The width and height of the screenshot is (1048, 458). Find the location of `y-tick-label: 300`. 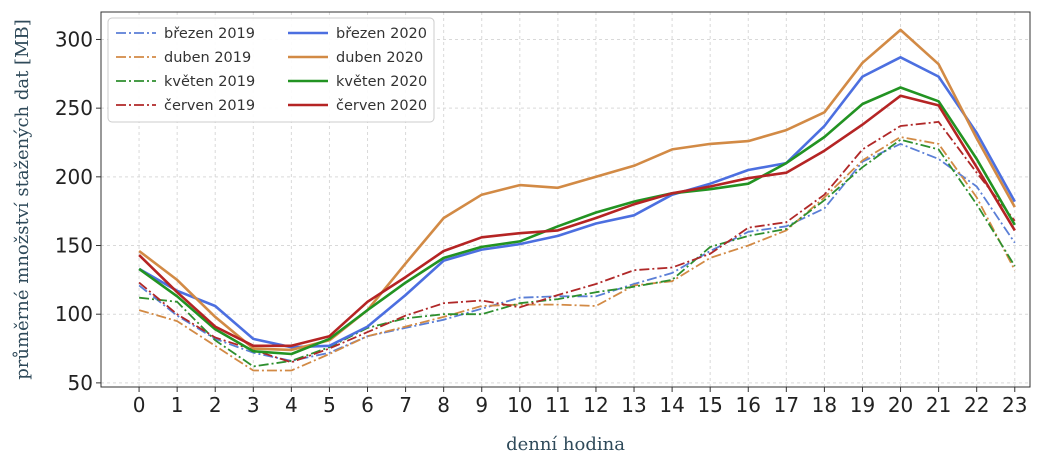

y-tick-label: 300 is located at coordinates (74, 39).